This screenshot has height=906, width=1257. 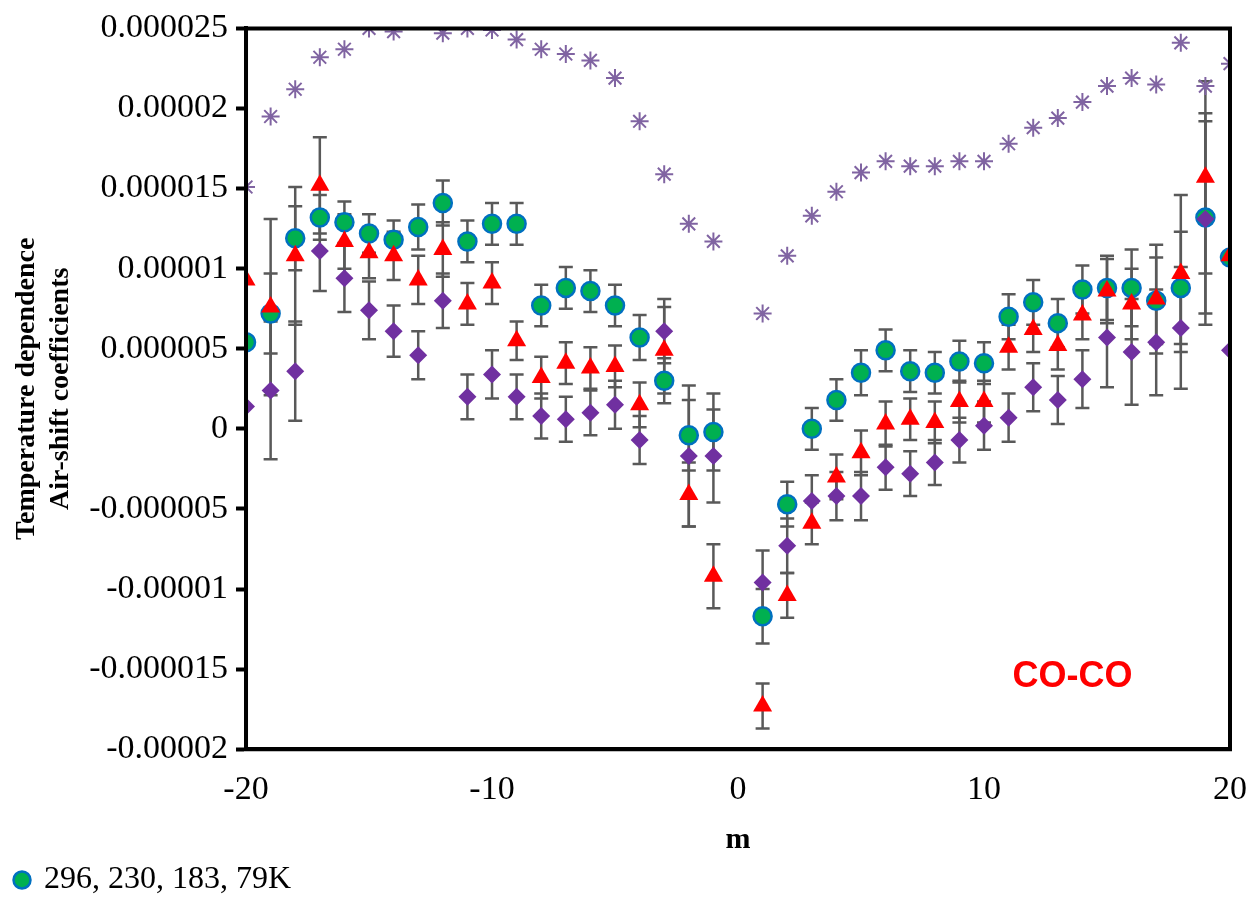 What do you see at coordinates (164, 346) in the screenshot?
I see `y-tick-label: 0.000005` at bounding box center [164, 346].